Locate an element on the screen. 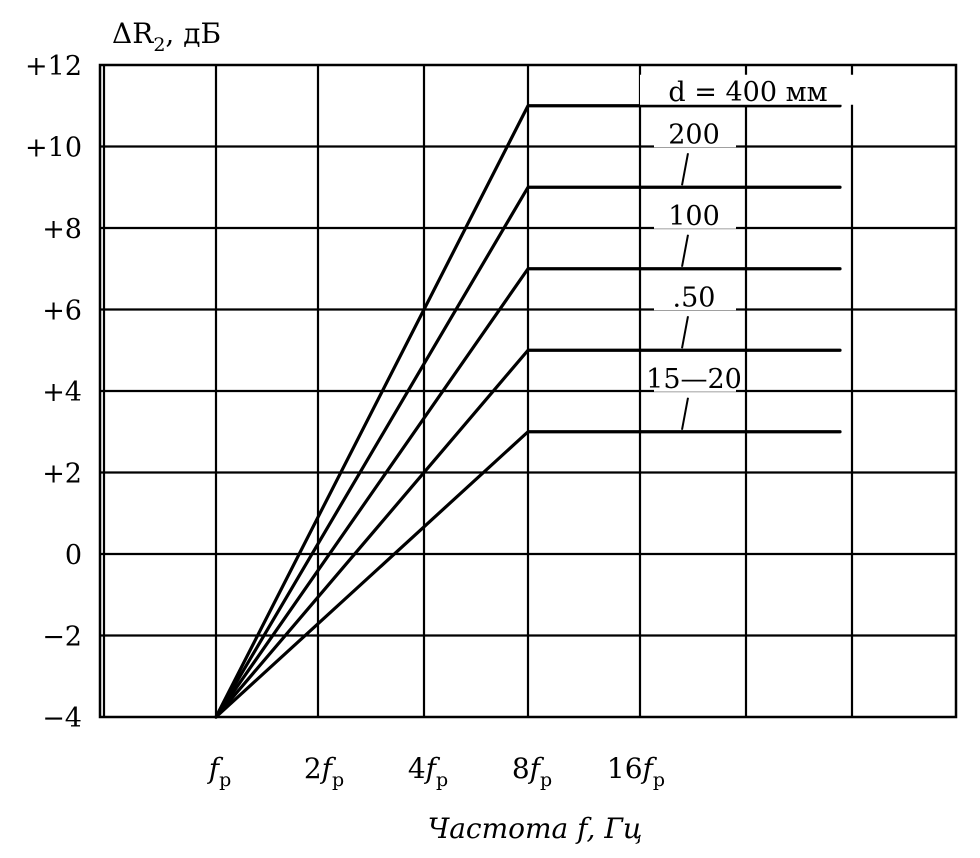  series-label: 200 is located at coordinates (694, 134).